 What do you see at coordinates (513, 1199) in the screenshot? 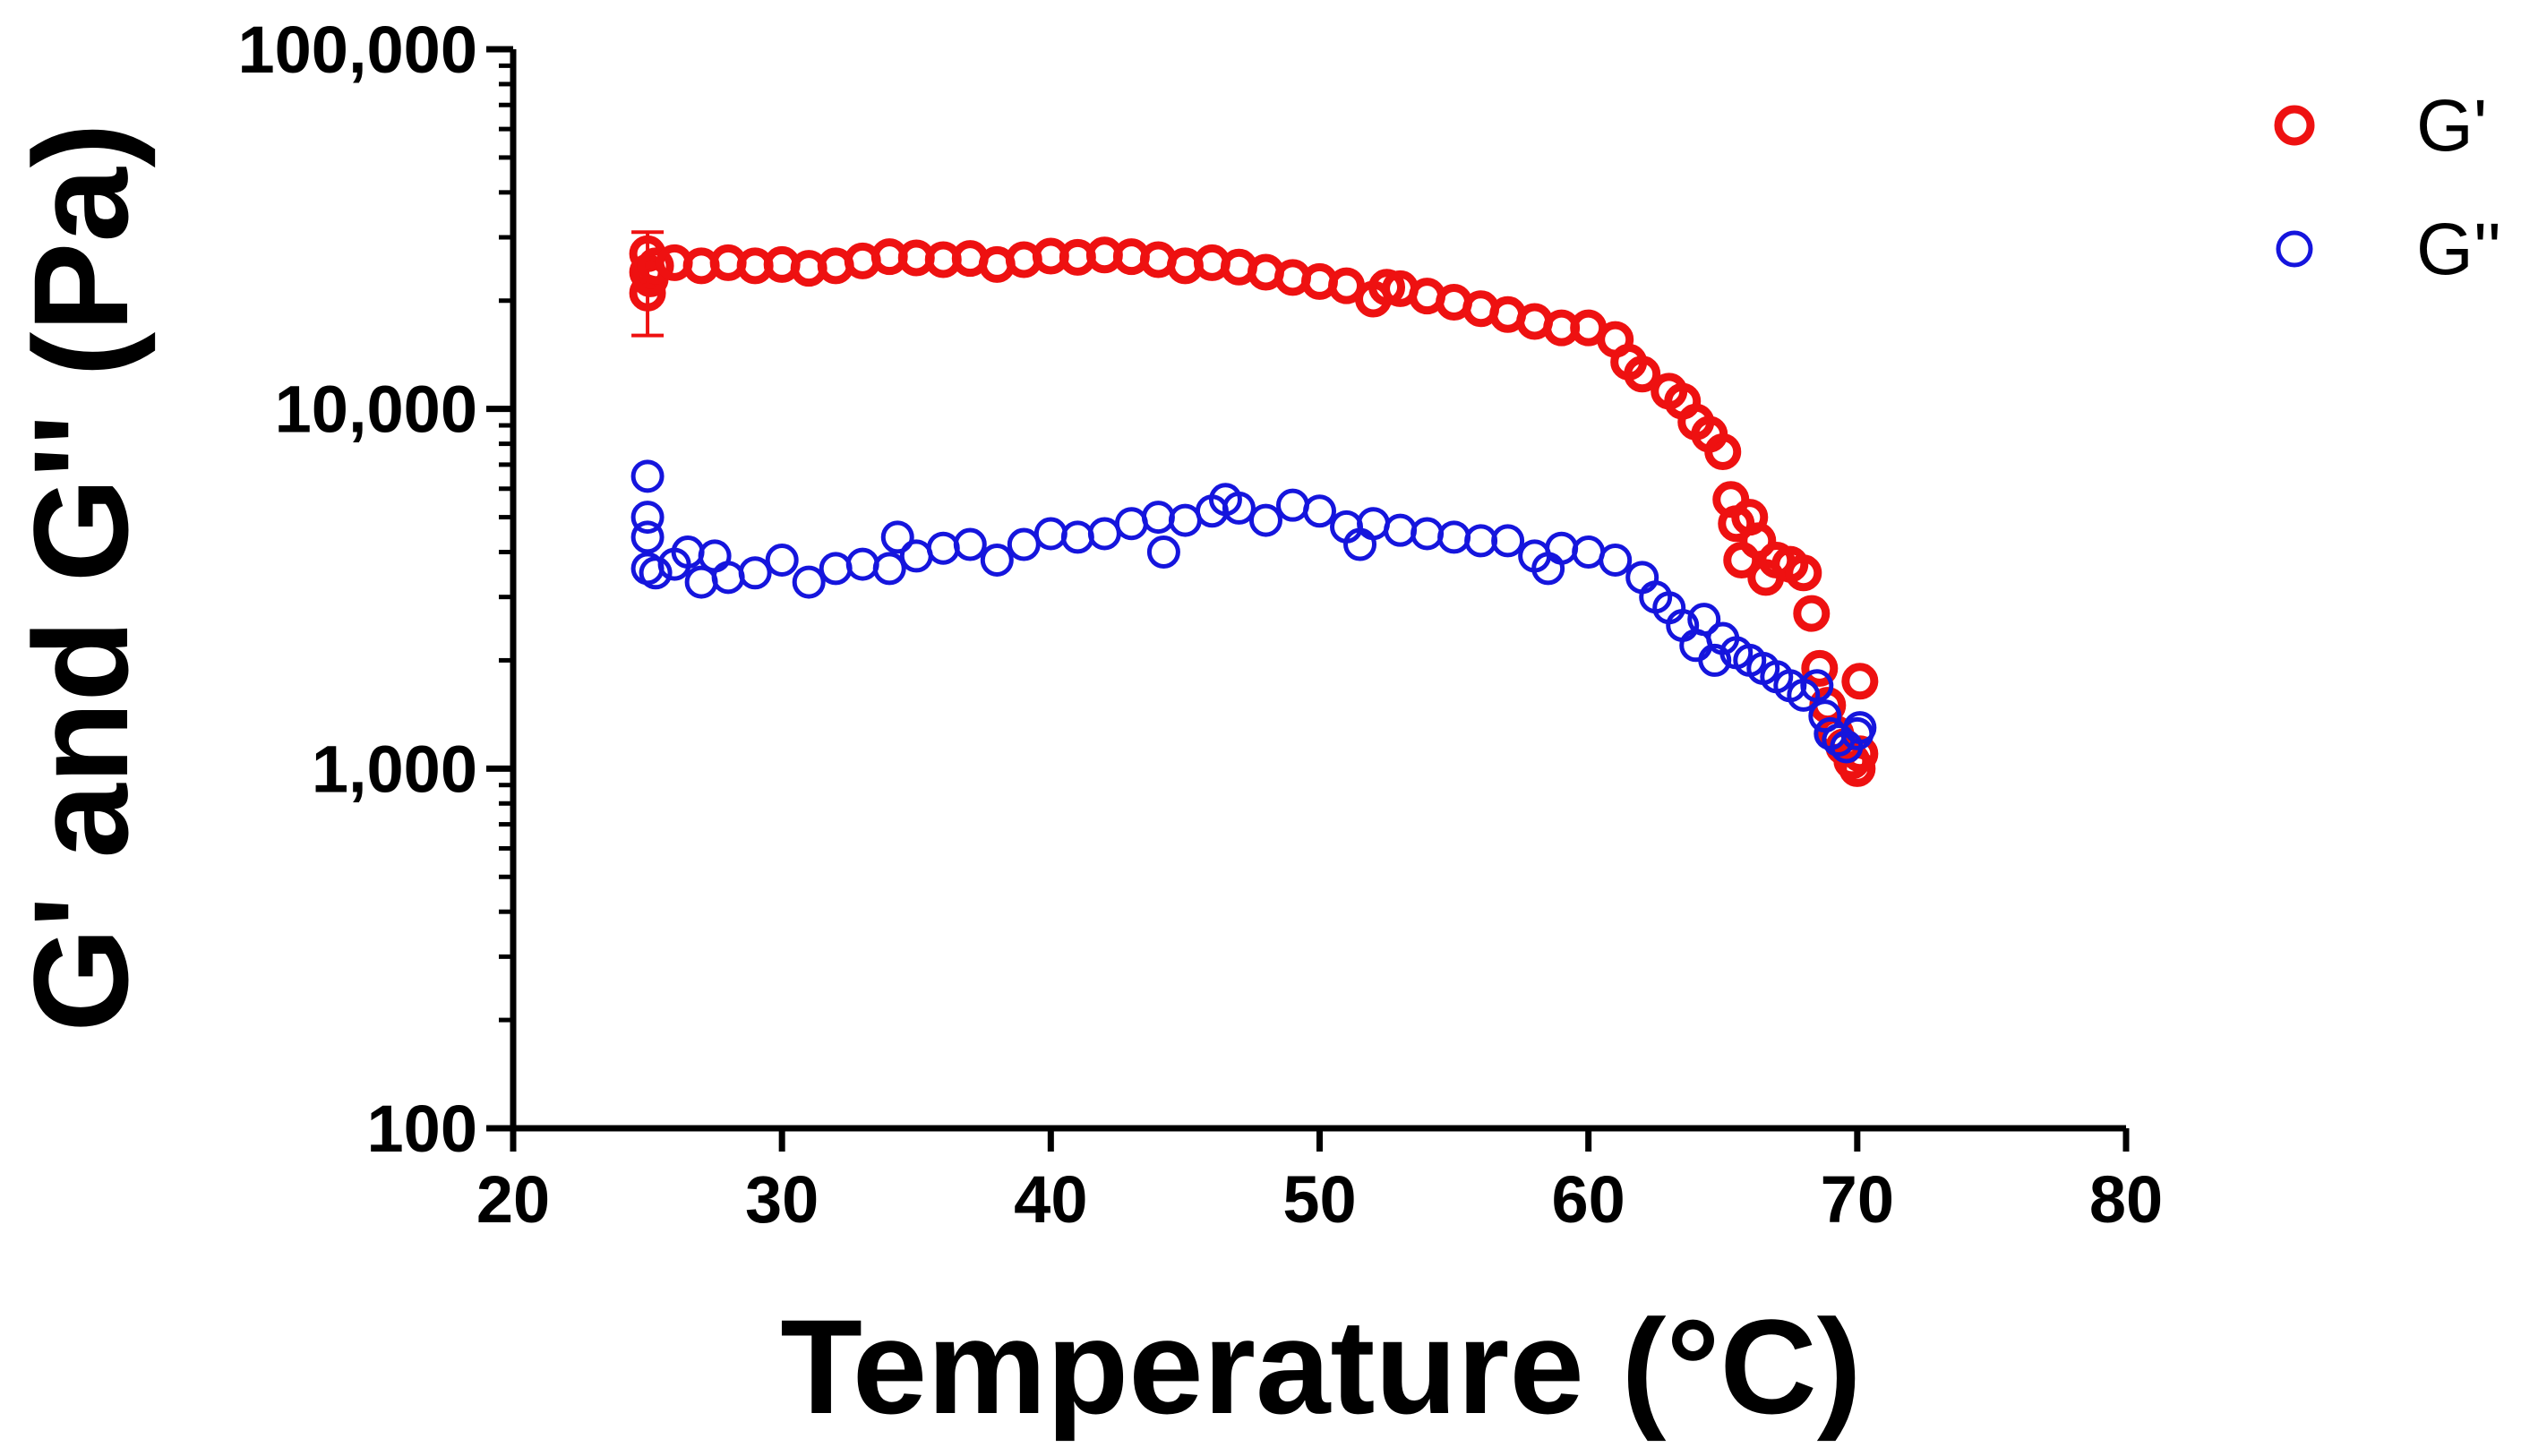
I see `x-tick-label: 20` at bounding box center [513, 1199].